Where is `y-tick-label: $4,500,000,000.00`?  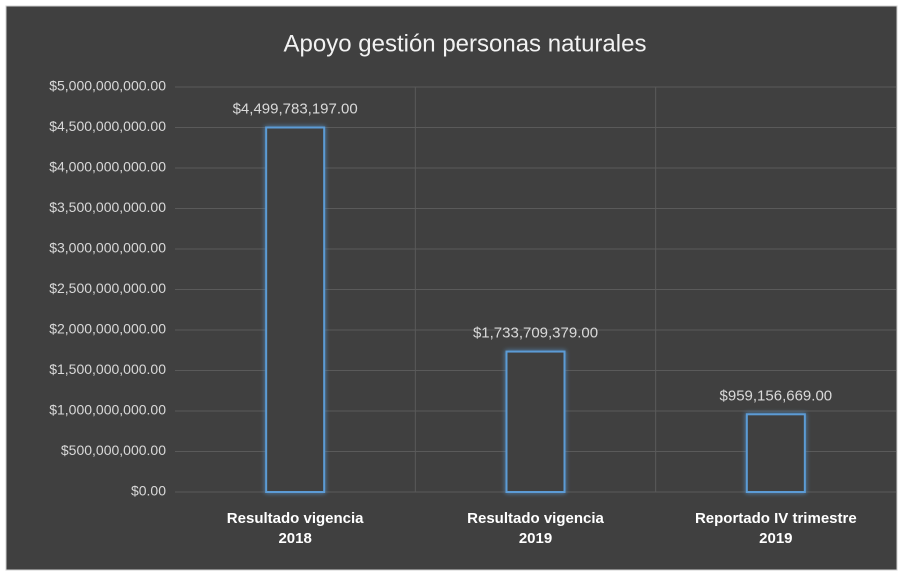
y-tick-label: $4,500,000,000.00 is located at coordinates (107, 126).